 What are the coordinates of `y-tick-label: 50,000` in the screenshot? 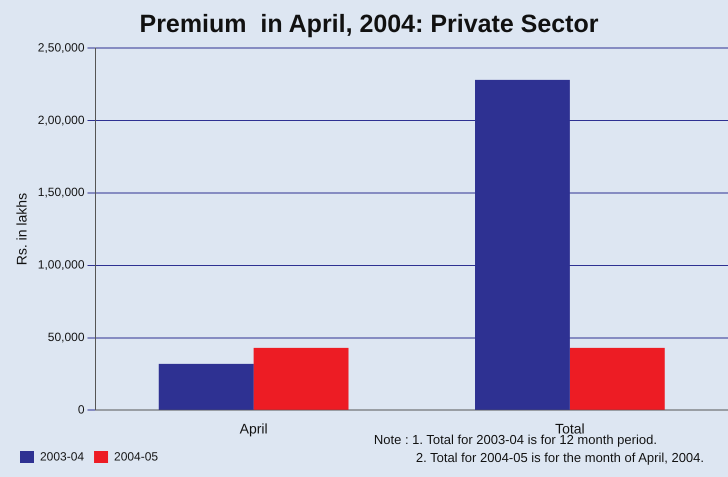 It's located at (66, 337).